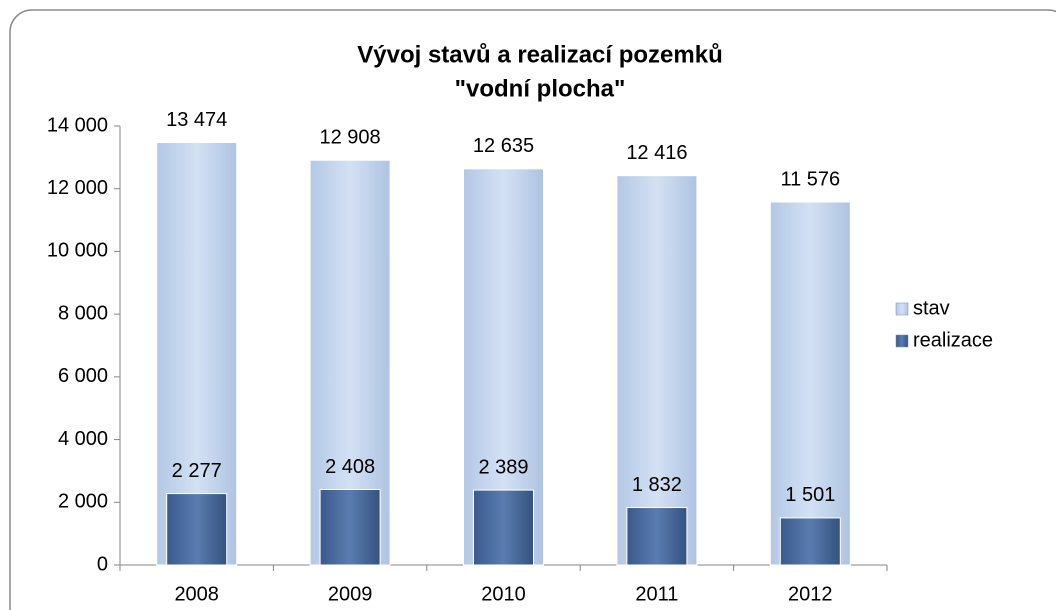 The height and width of the screenshot is (610, 1056). Describe the element at coordinates (540, 88) in the screenshot. I see `chart-title: "vodní plocha"` at that location.